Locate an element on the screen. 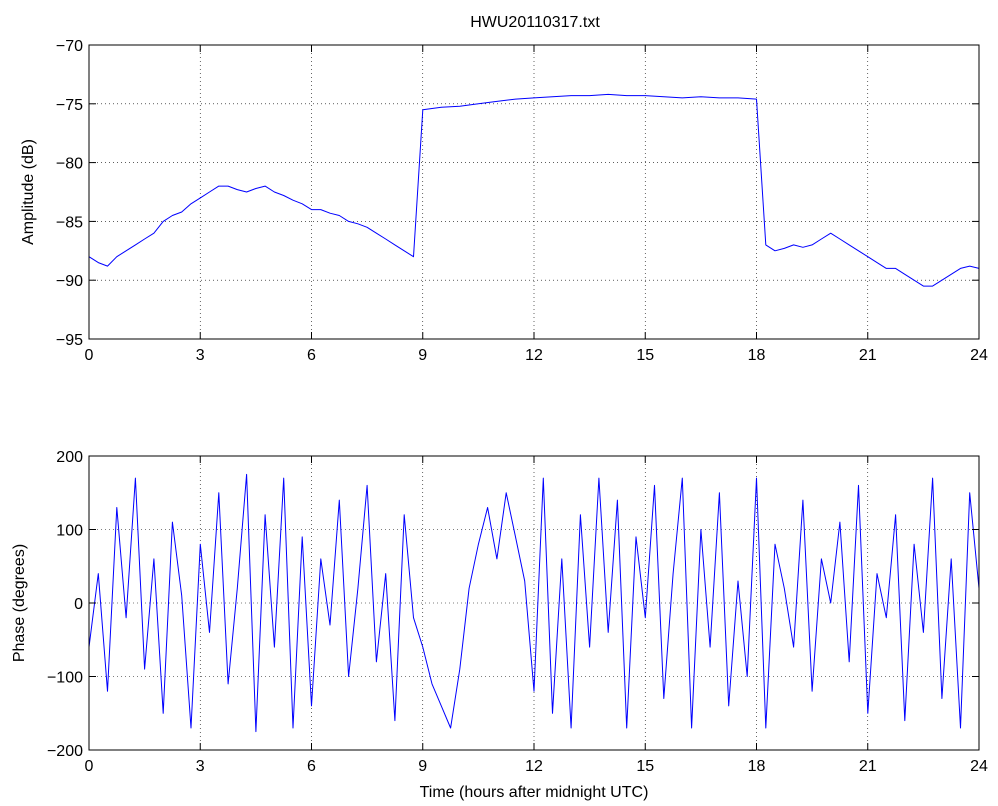 The height and width of the screenshot is (806, 998). amplitude-x-tick-label: 24 is located at coordinates (979, 355).